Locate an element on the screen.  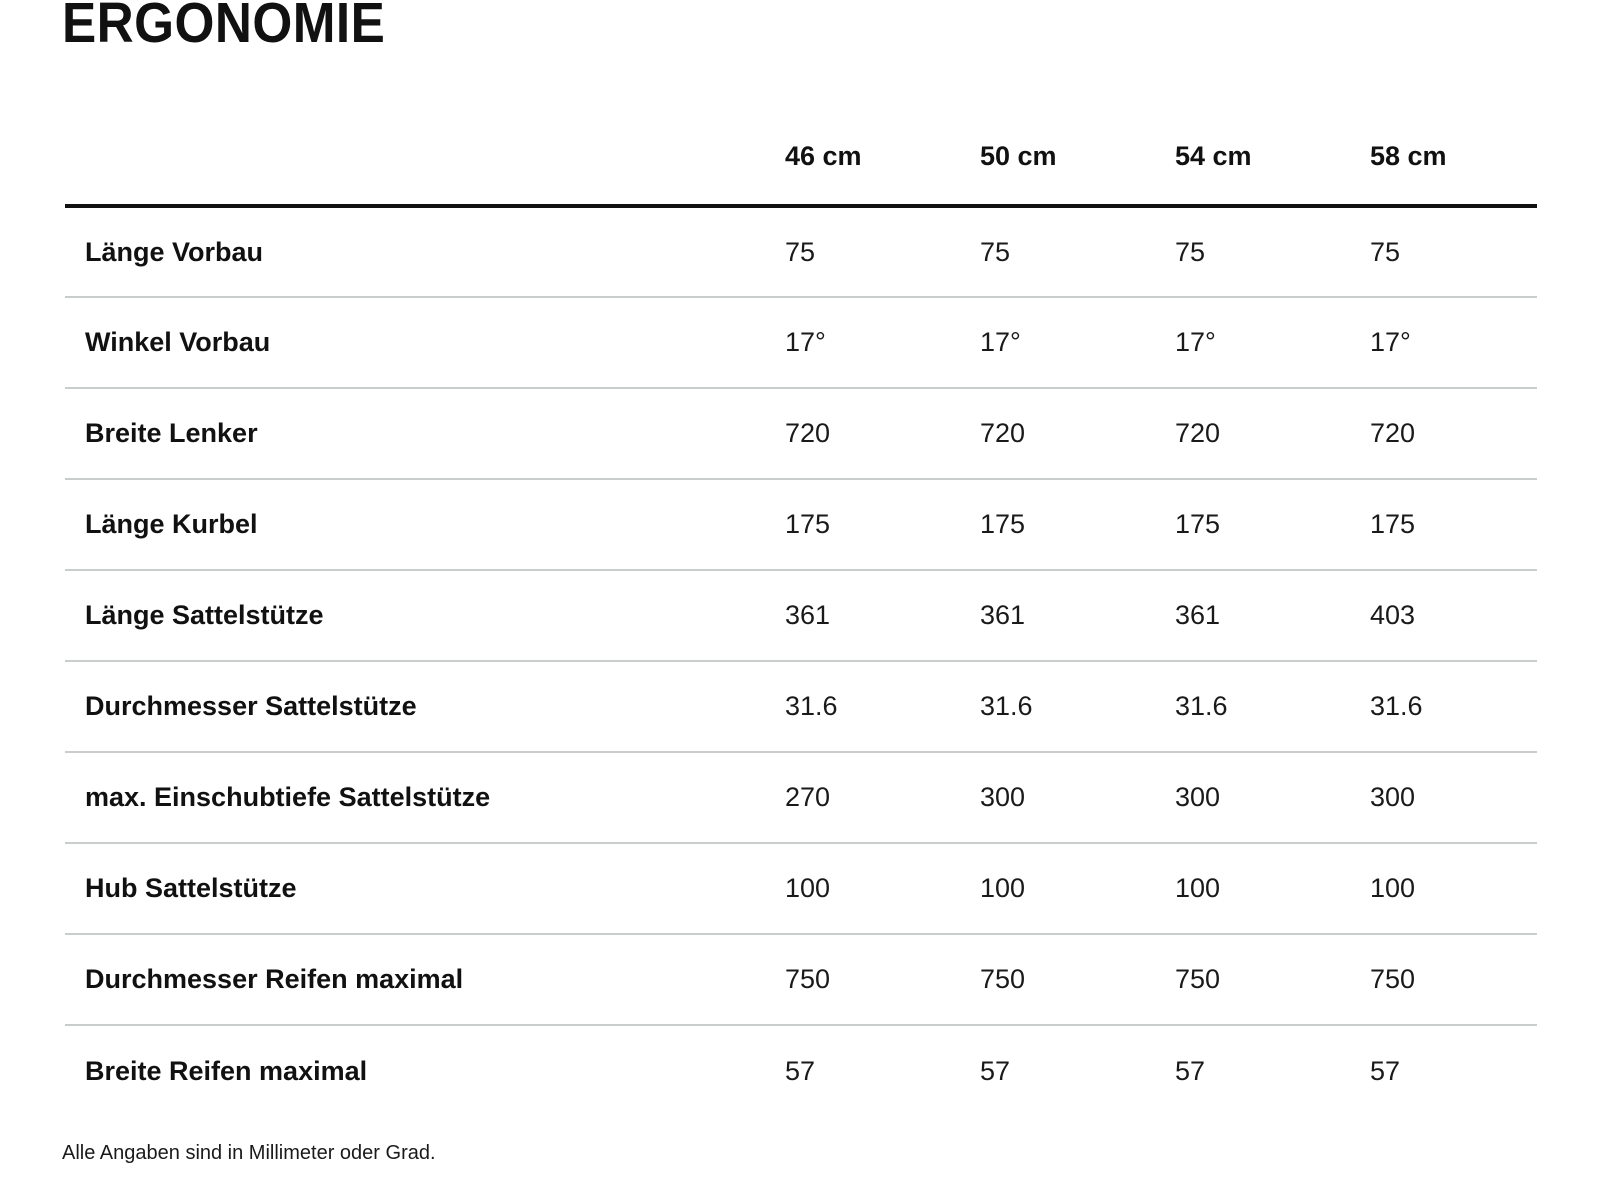
table-row: Winkel Vorbau 17° 17° 17° 17° is located at coordinates (801, 342).